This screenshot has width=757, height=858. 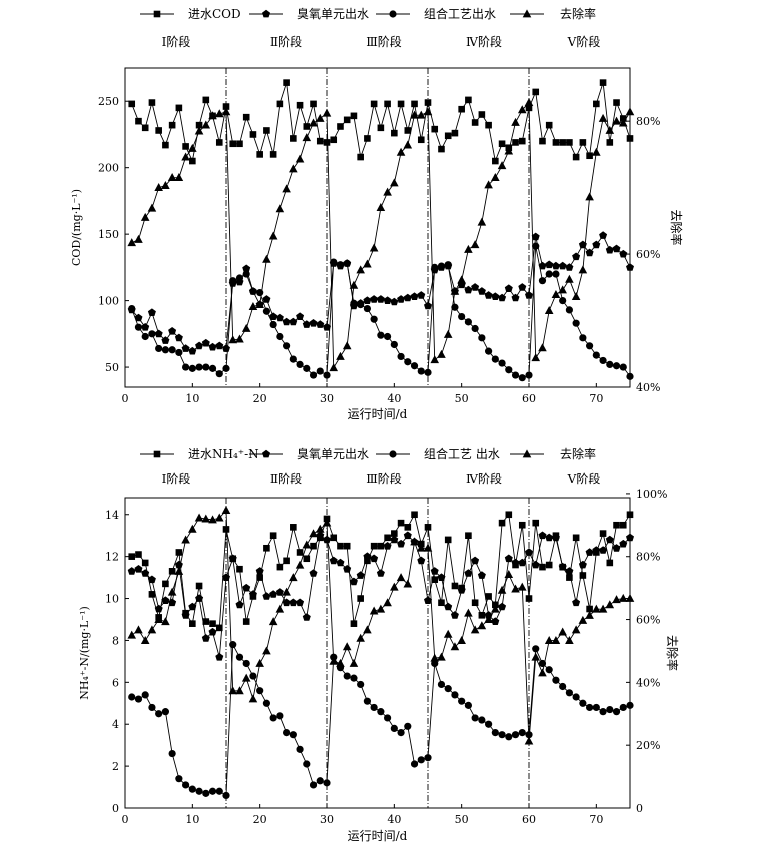 I want to click on x-tick-label: 70, so click(x=596, y=398).